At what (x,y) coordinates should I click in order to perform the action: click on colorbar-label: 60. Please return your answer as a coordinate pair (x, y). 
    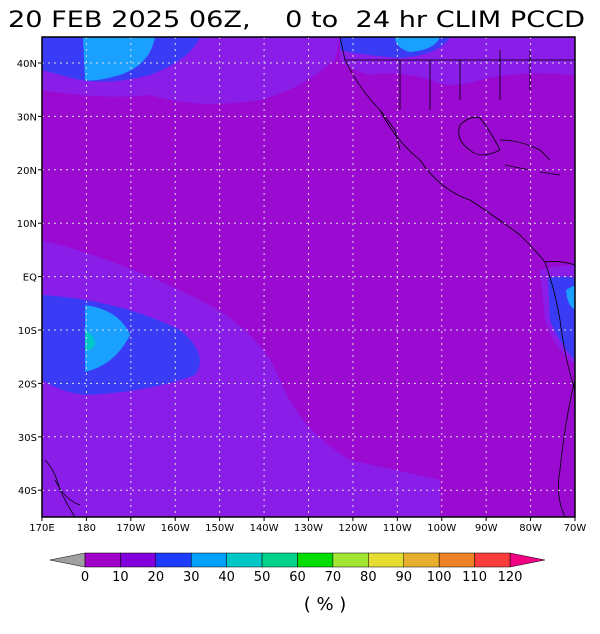
    Looking at the image, I should click on (297, 577).